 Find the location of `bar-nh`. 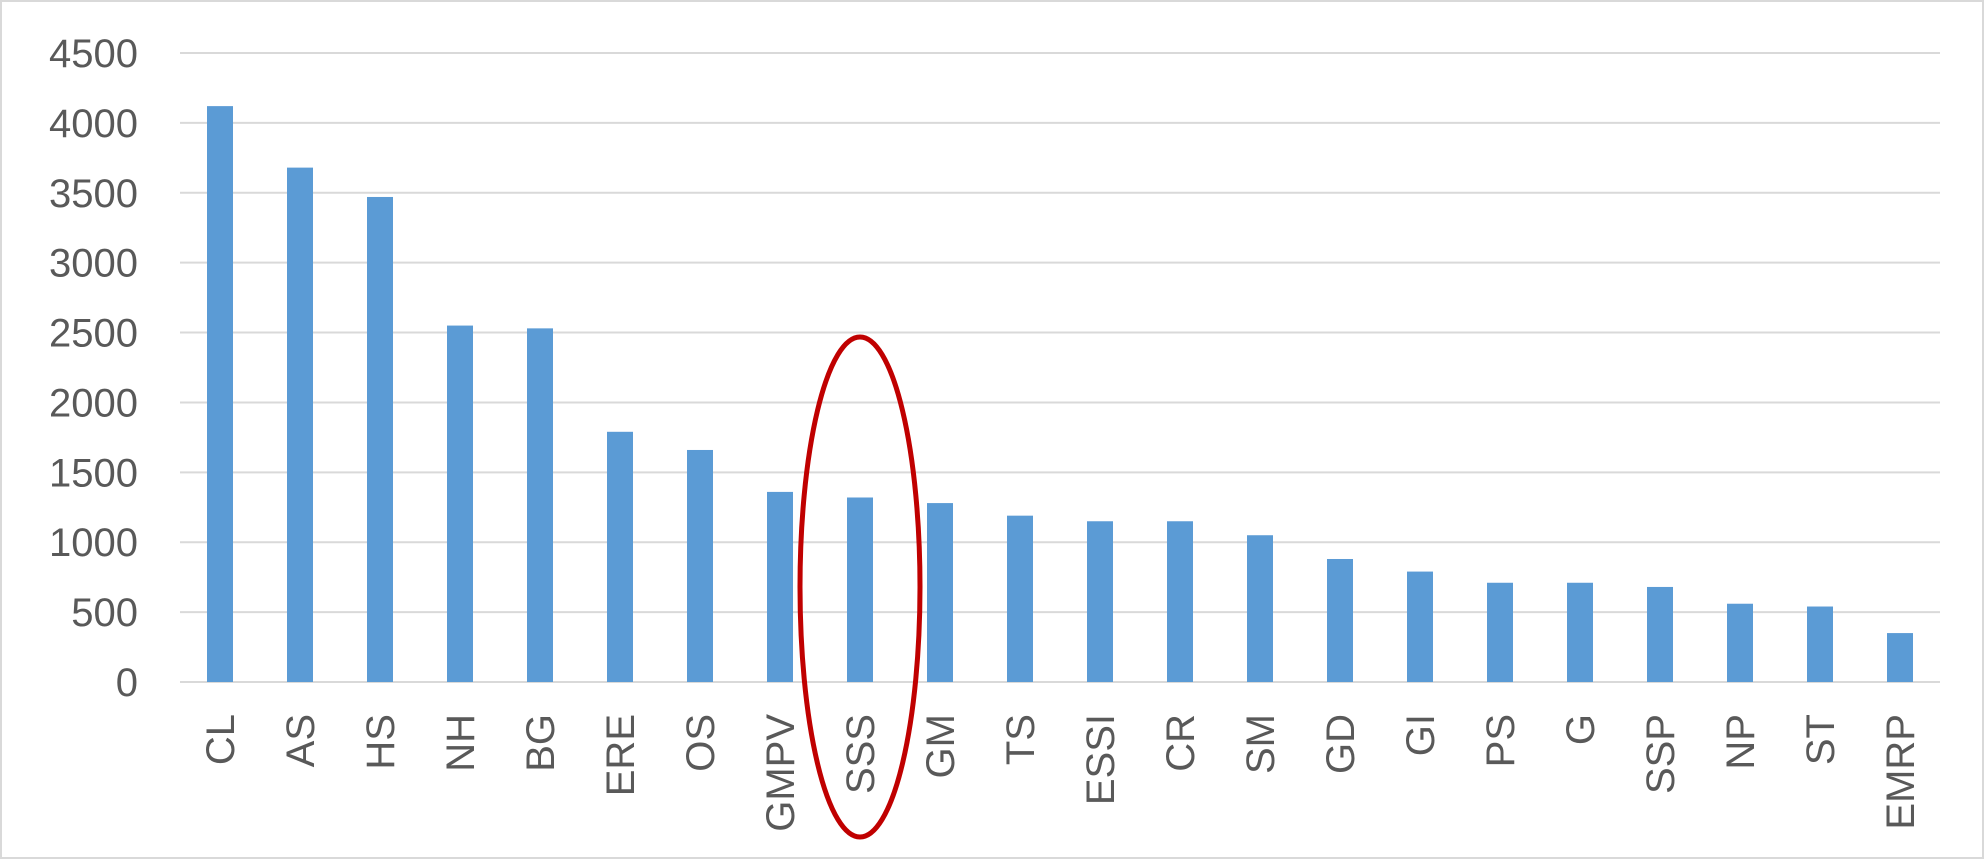

bar-nh is located at coordinates (460, 503).